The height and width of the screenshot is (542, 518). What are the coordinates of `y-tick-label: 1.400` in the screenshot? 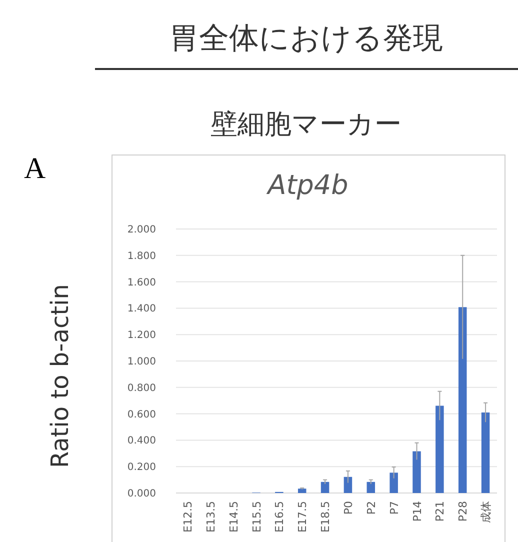 It's located at (141, 309).